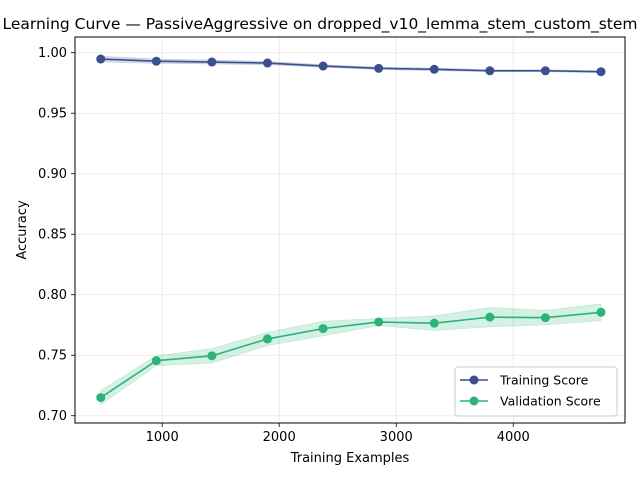 This screenshot has width=640, height=480. Describe the element at coordinates (52, 114) in the screenshot. I see `y-tick-label: 0.95` at that location.